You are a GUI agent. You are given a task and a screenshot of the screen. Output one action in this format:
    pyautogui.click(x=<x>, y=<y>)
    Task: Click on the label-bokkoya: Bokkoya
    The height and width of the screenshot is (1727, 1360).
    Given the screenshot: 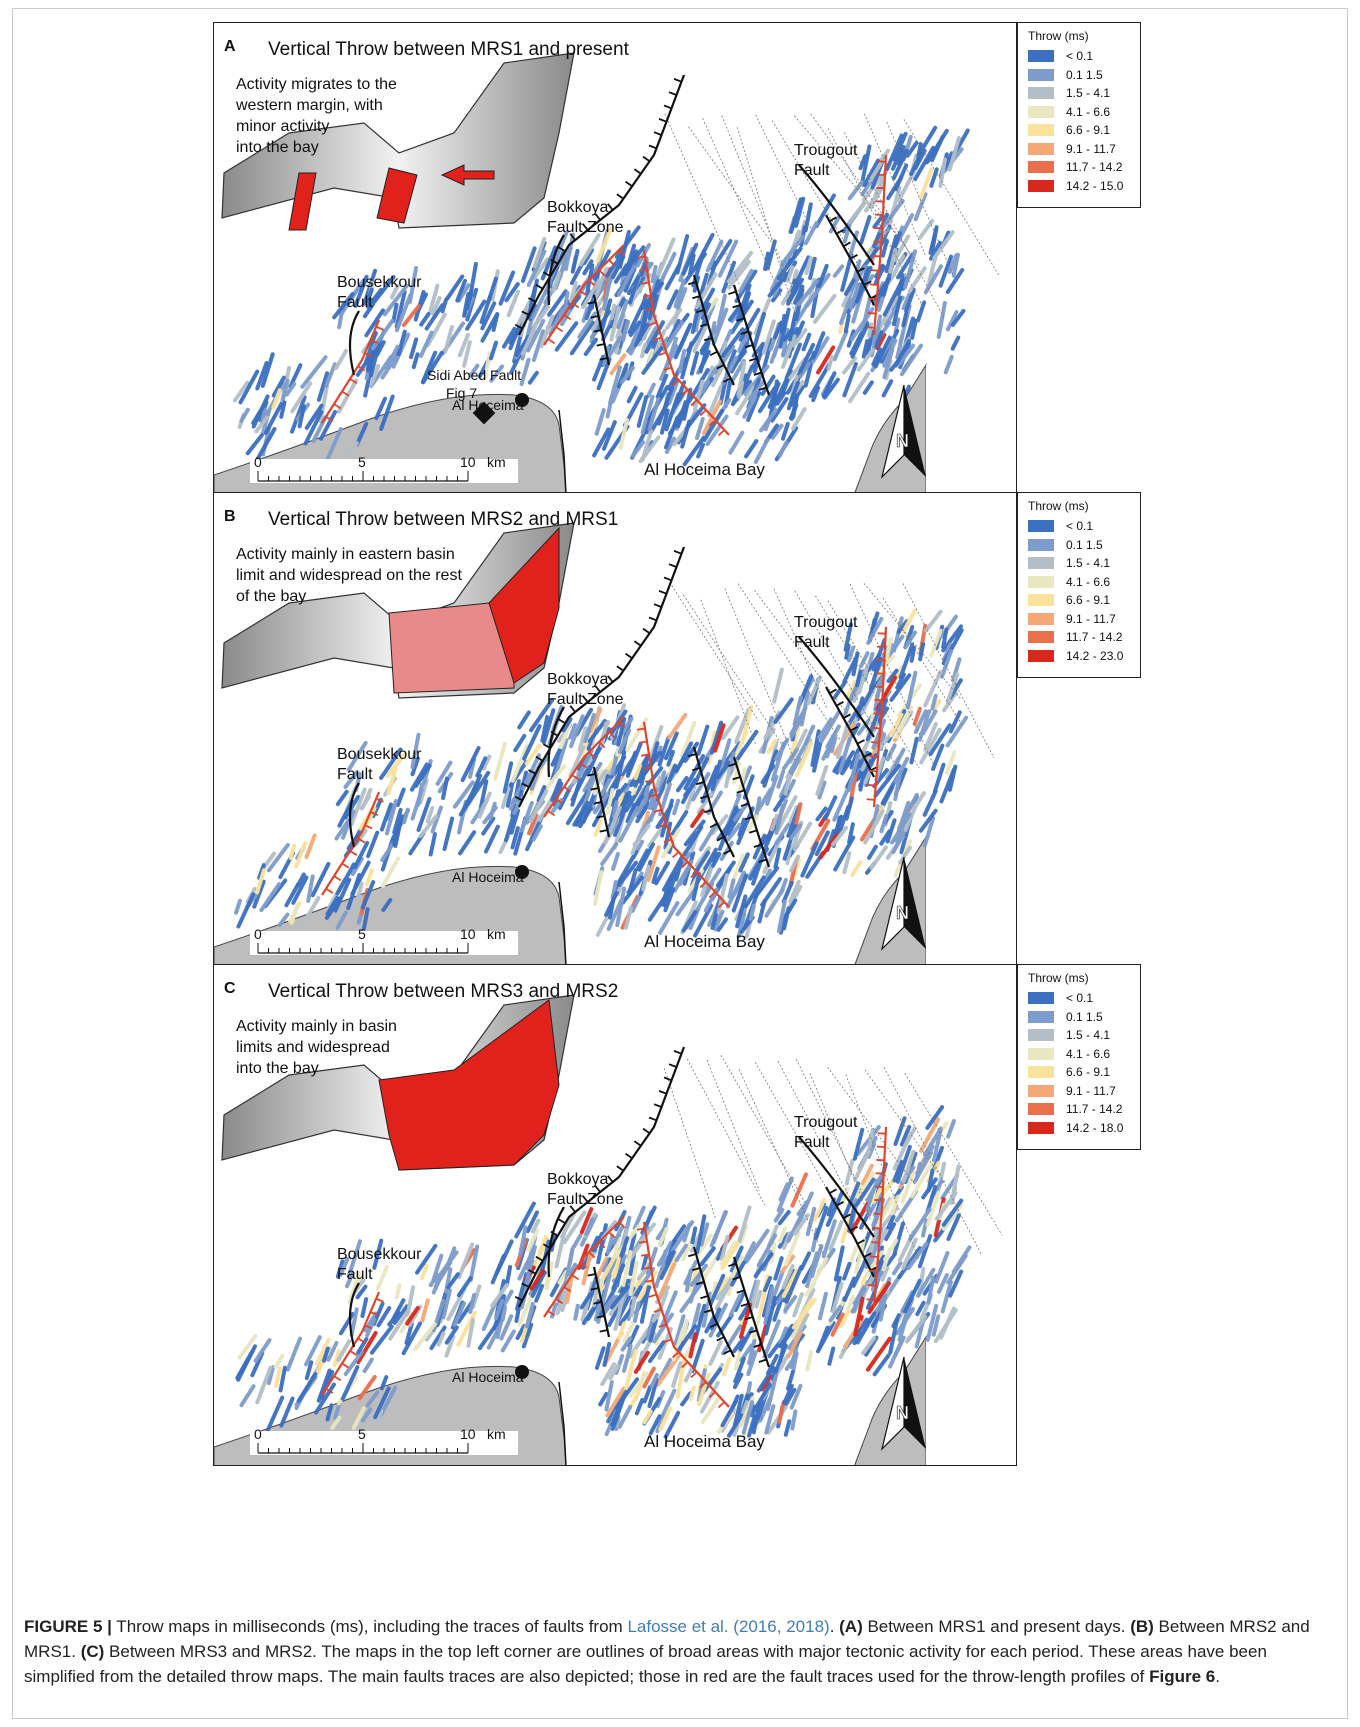 What is the action you would take?
    pyautogui.click(x=577, y=207)
    